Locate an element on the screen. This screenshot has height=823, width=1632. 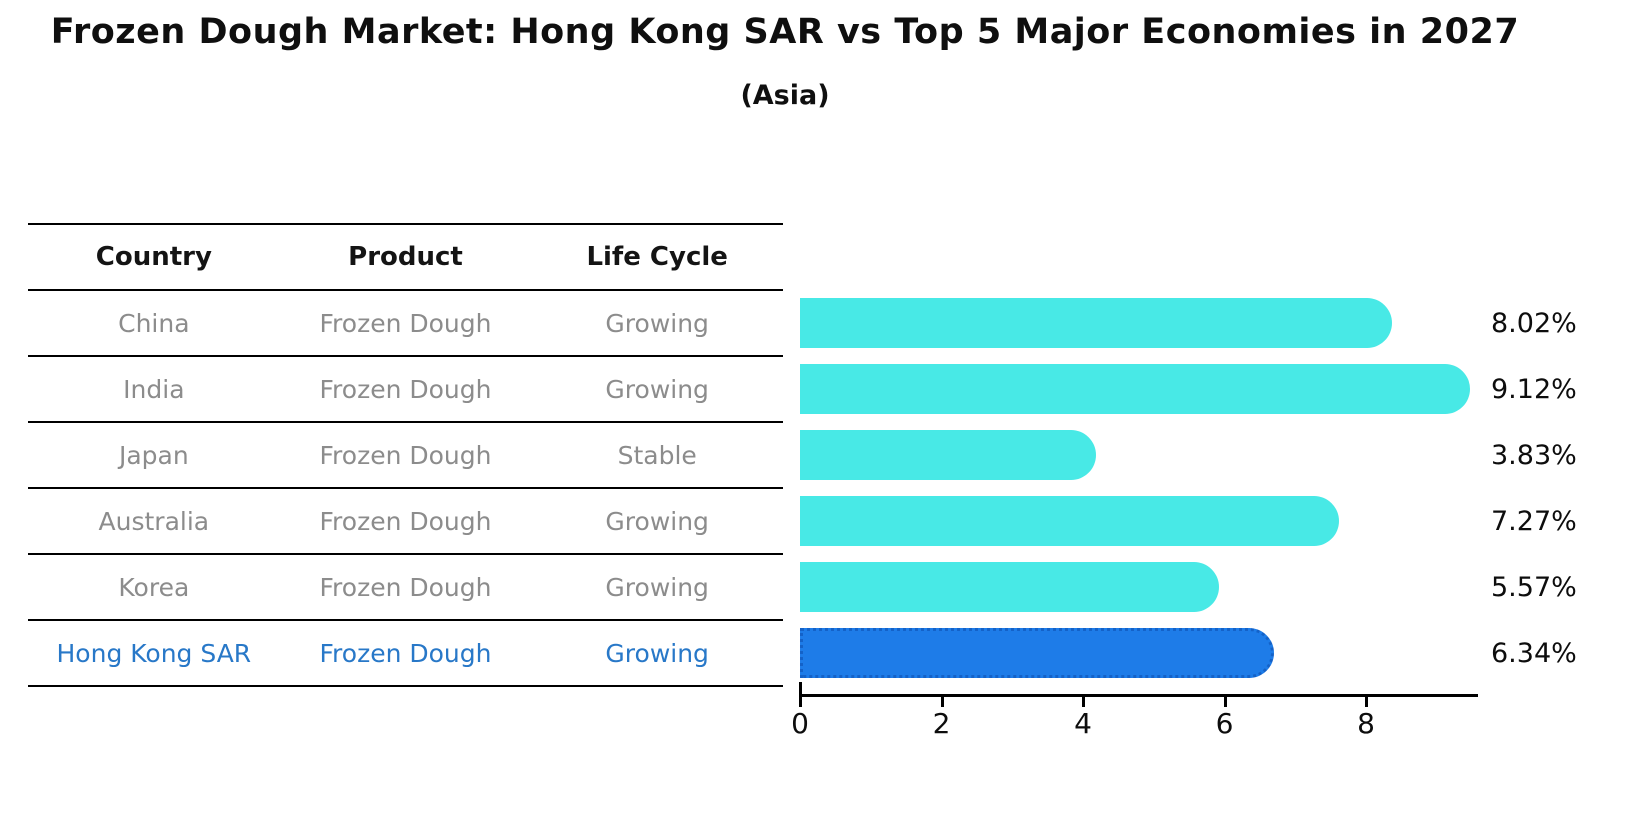
table-row: Australia Frozen Dough Growing is located at coordinates (405, 520).